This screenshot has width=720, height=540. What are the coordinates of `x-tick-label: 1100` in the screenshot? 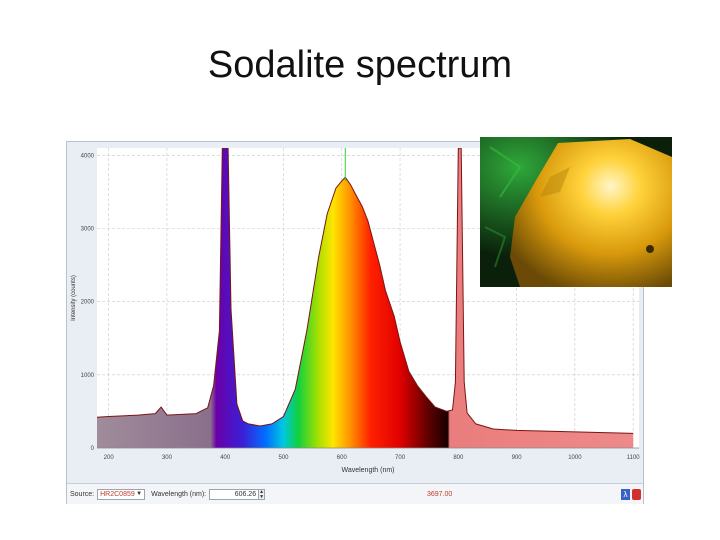 It's located at (634, 458).